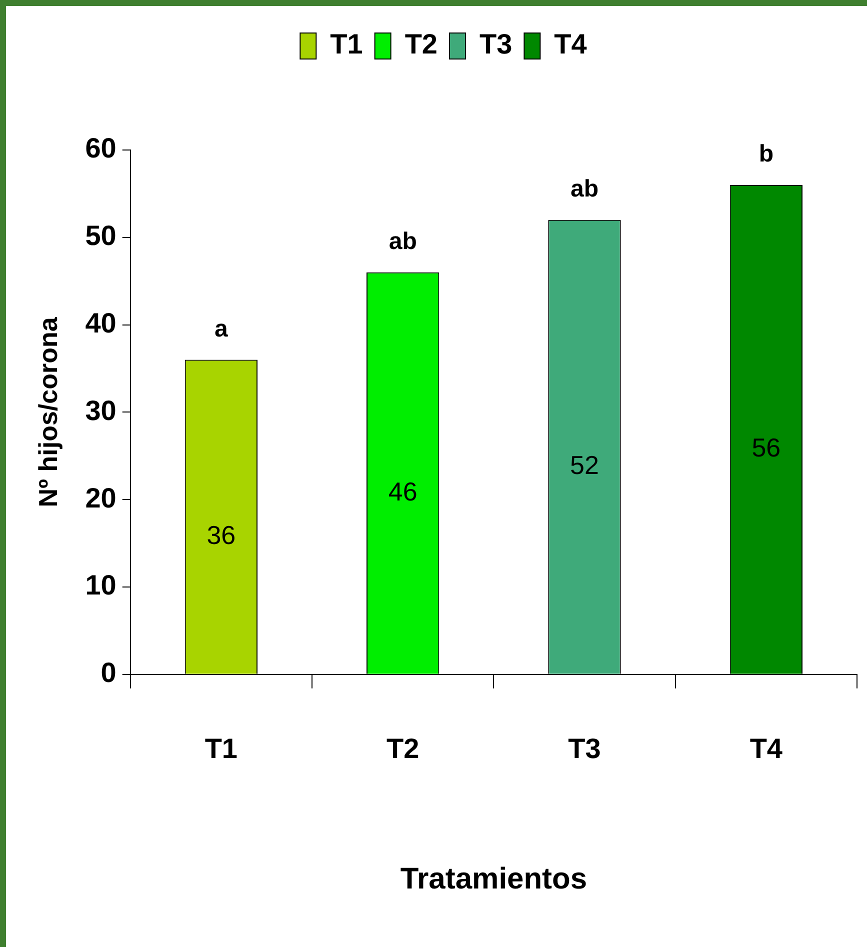 The width and height of the screenshot is (867, 947). What do you see at coordinates (403, 491) in the screenshot?
I see `data-label: 46` at bounding box center [403, 491].